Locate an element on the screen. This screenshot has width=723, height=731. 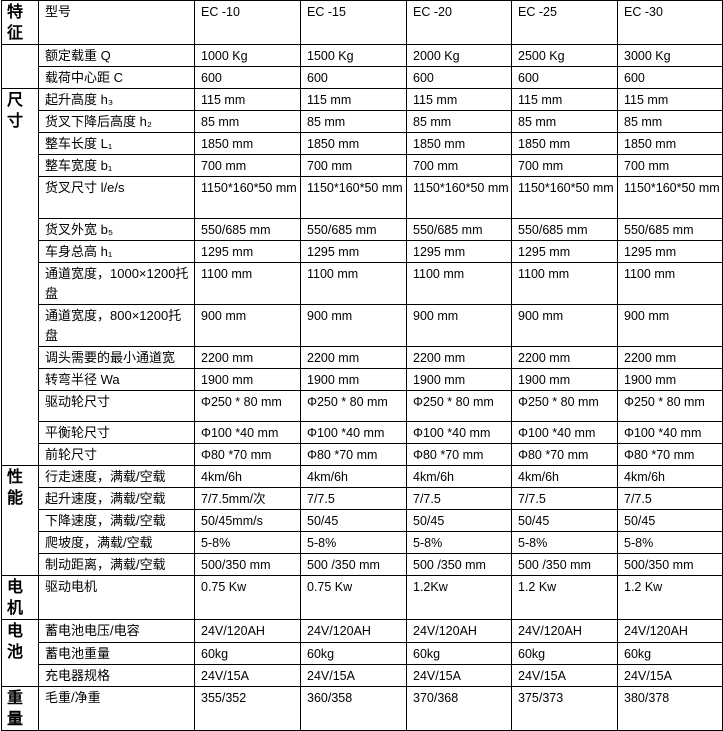
category-cell: 电池 is located at coordinates (20, 653).